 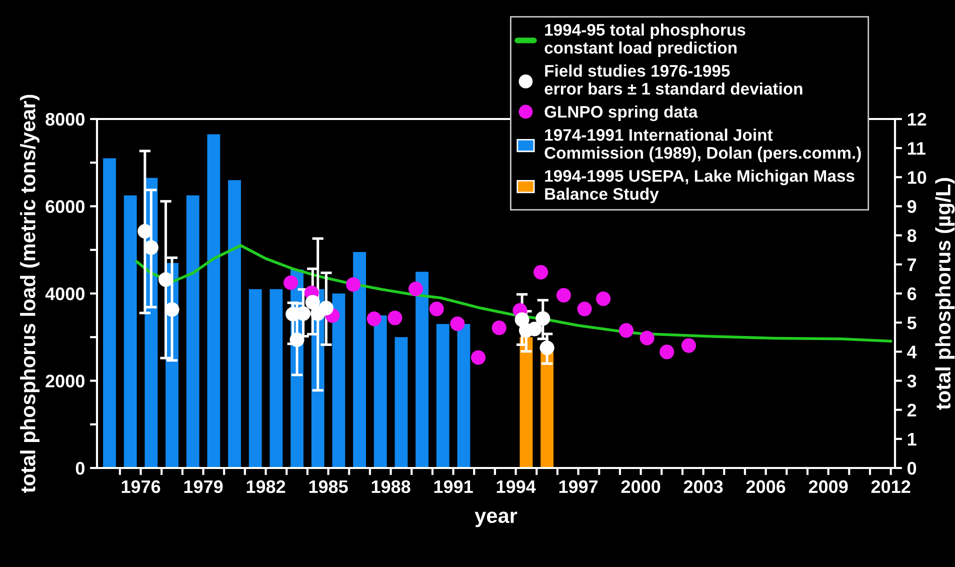 I want to click on legend-label: 1994-95 total phosphorus constant load prediction, so click(x=645, y=40).